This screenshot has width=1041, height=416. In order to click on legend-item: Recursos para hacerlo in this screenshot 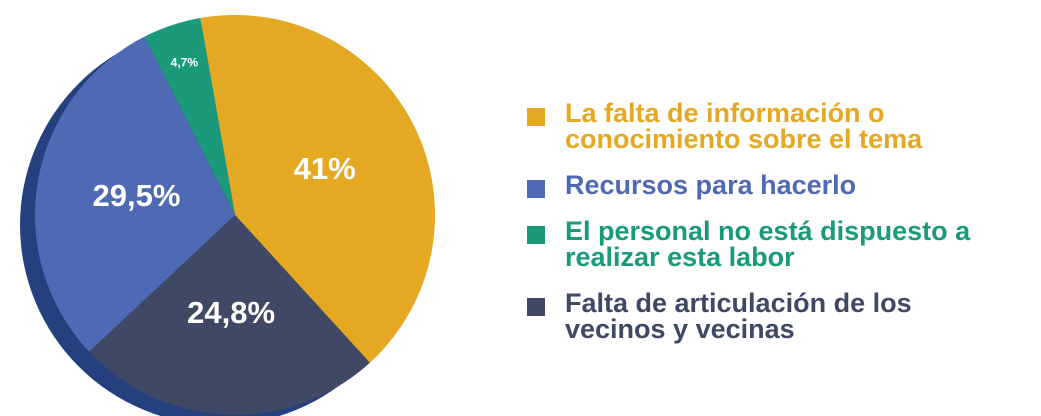, I will do `click(781, 185)`.